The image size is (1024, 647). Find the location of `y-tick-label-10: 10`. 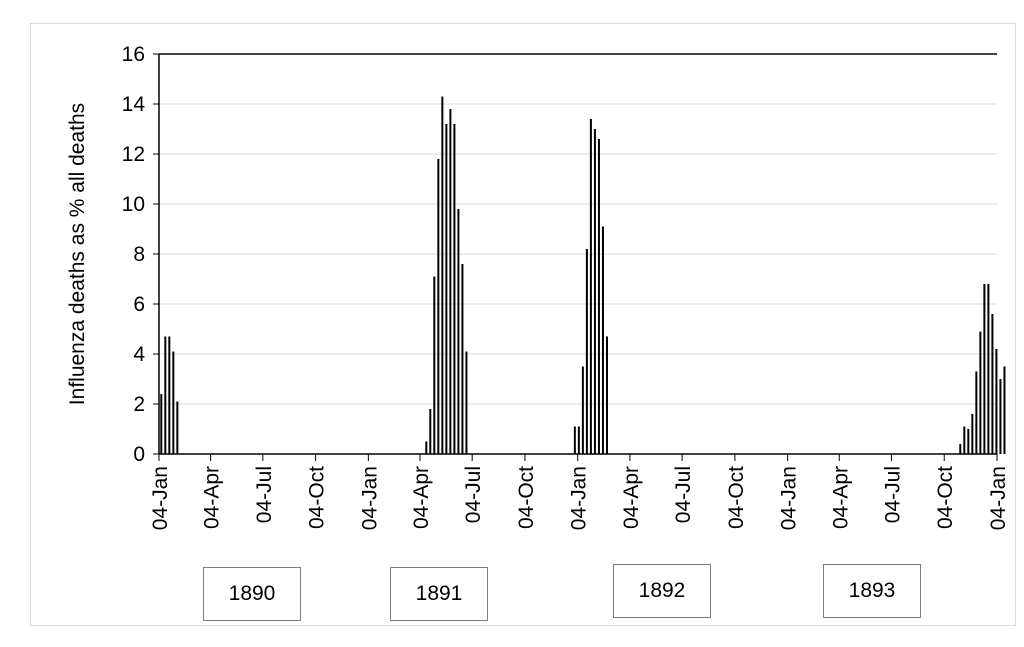

y-tick-label-10: 10 is located at coordinates (133, 204).